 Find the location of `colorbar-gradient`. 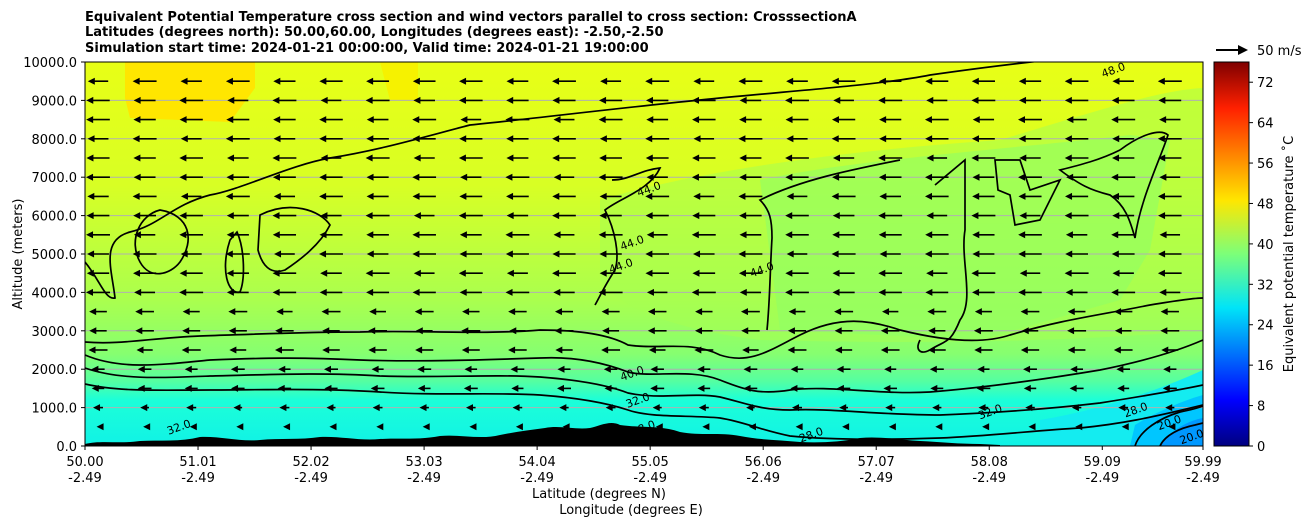

colorbar-gradient is located at coordinates (1231, 254).